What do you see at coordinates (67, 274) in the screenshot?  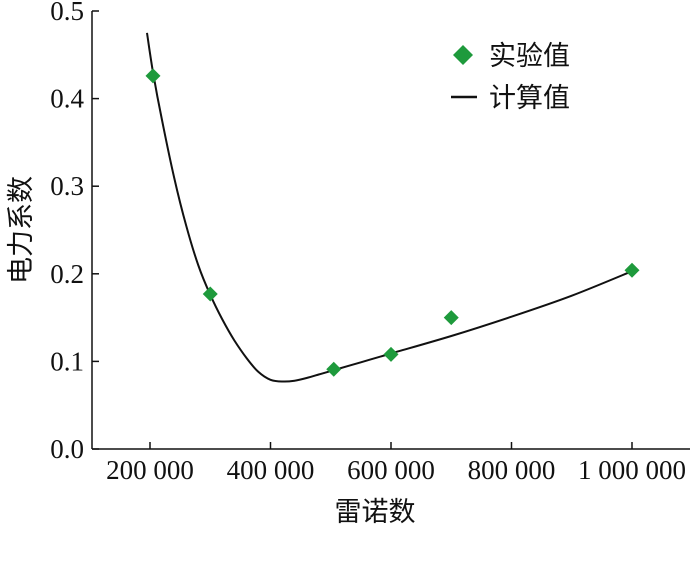 I see `y-tick-label: 0.2` at bounding box center [67, 274].